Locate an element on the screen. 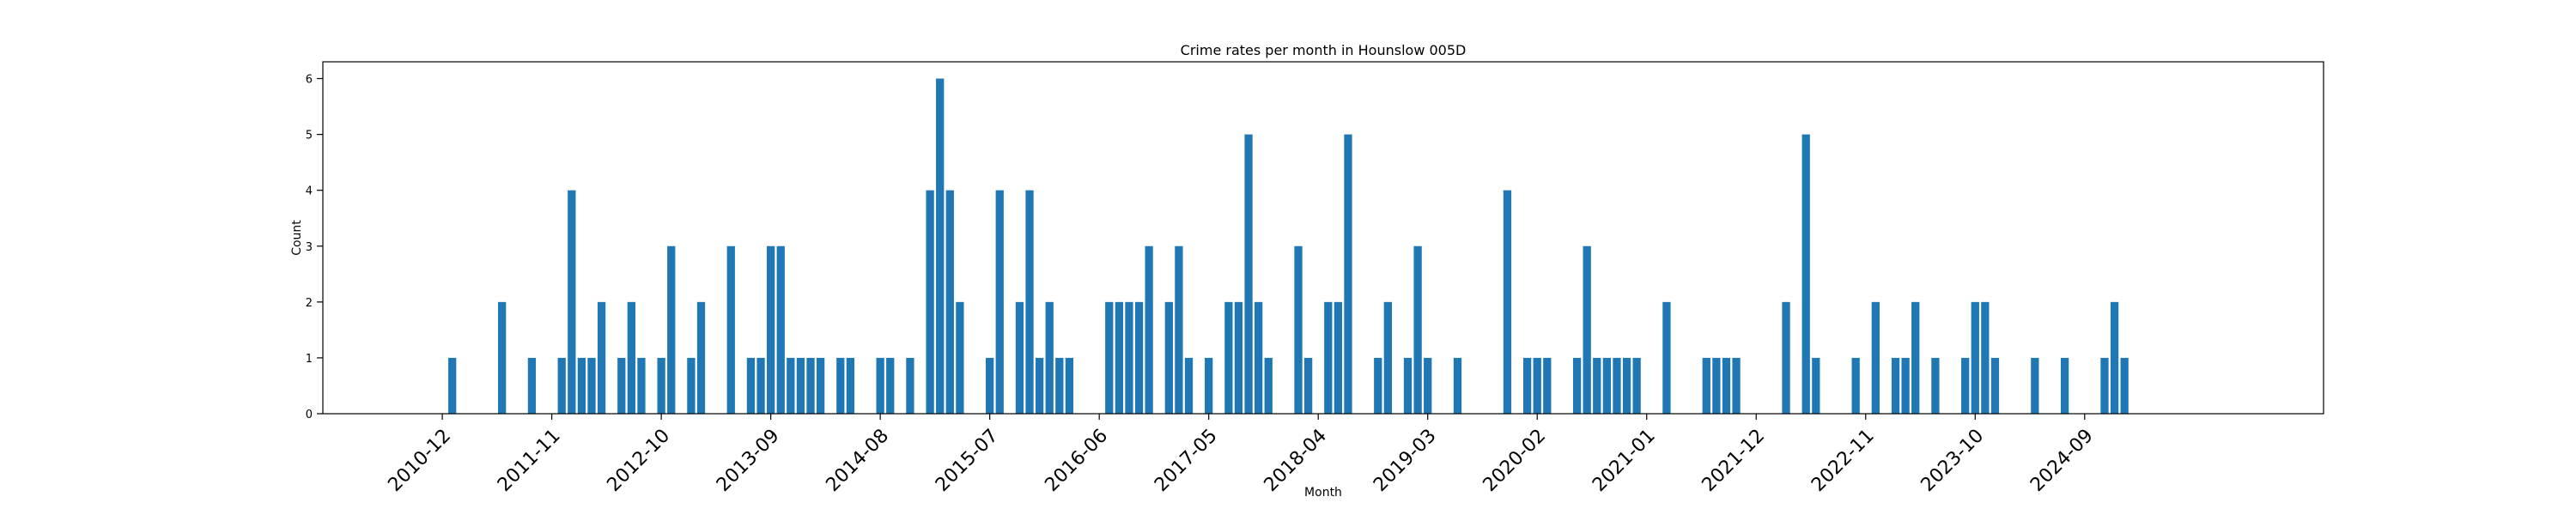 The image size is (2576, 515). x-tick-label: 2021-12 is located at coordinates (1734, 460).